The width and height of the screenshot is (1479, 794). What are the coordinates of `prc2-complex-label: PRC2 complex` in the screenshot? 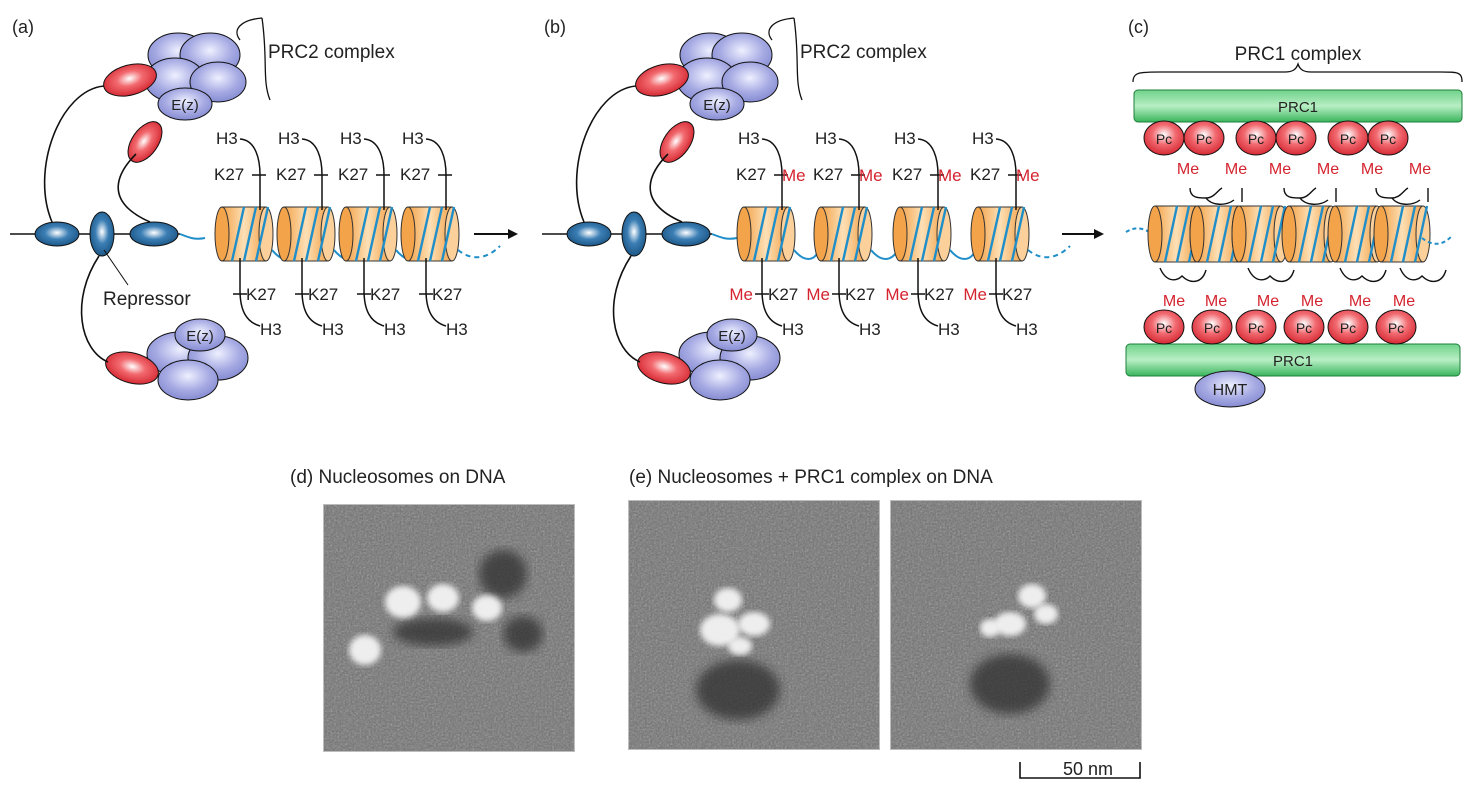 It's located at (863, 52).